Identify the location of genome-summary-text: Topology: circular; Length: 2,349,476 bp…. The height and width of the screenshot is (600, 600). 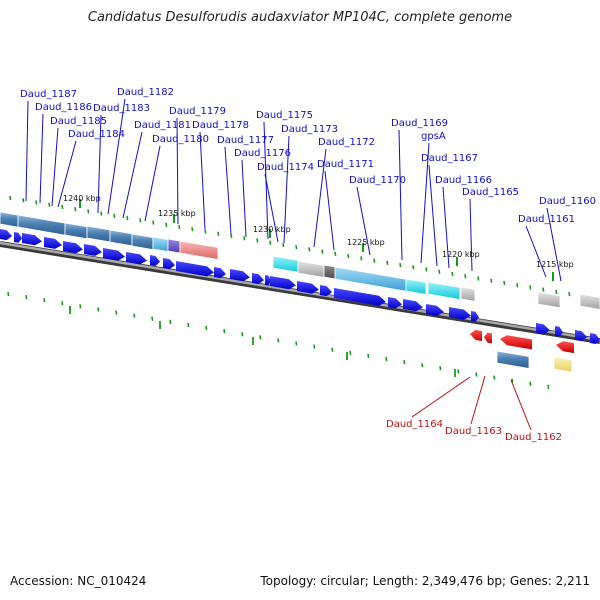
(425, 581).